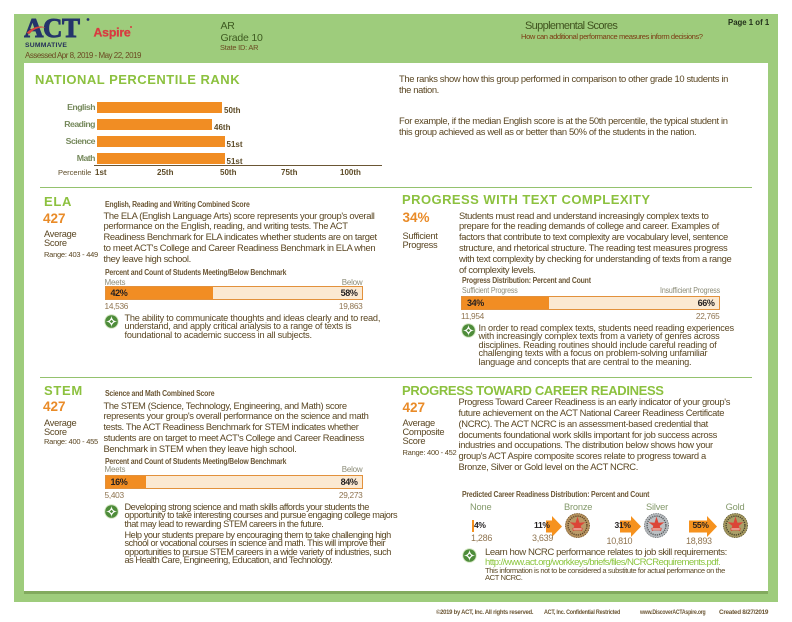  Describe the element at coordinates (112, 33) in the screenshot. I see `svg-text: Aspire` at that location.